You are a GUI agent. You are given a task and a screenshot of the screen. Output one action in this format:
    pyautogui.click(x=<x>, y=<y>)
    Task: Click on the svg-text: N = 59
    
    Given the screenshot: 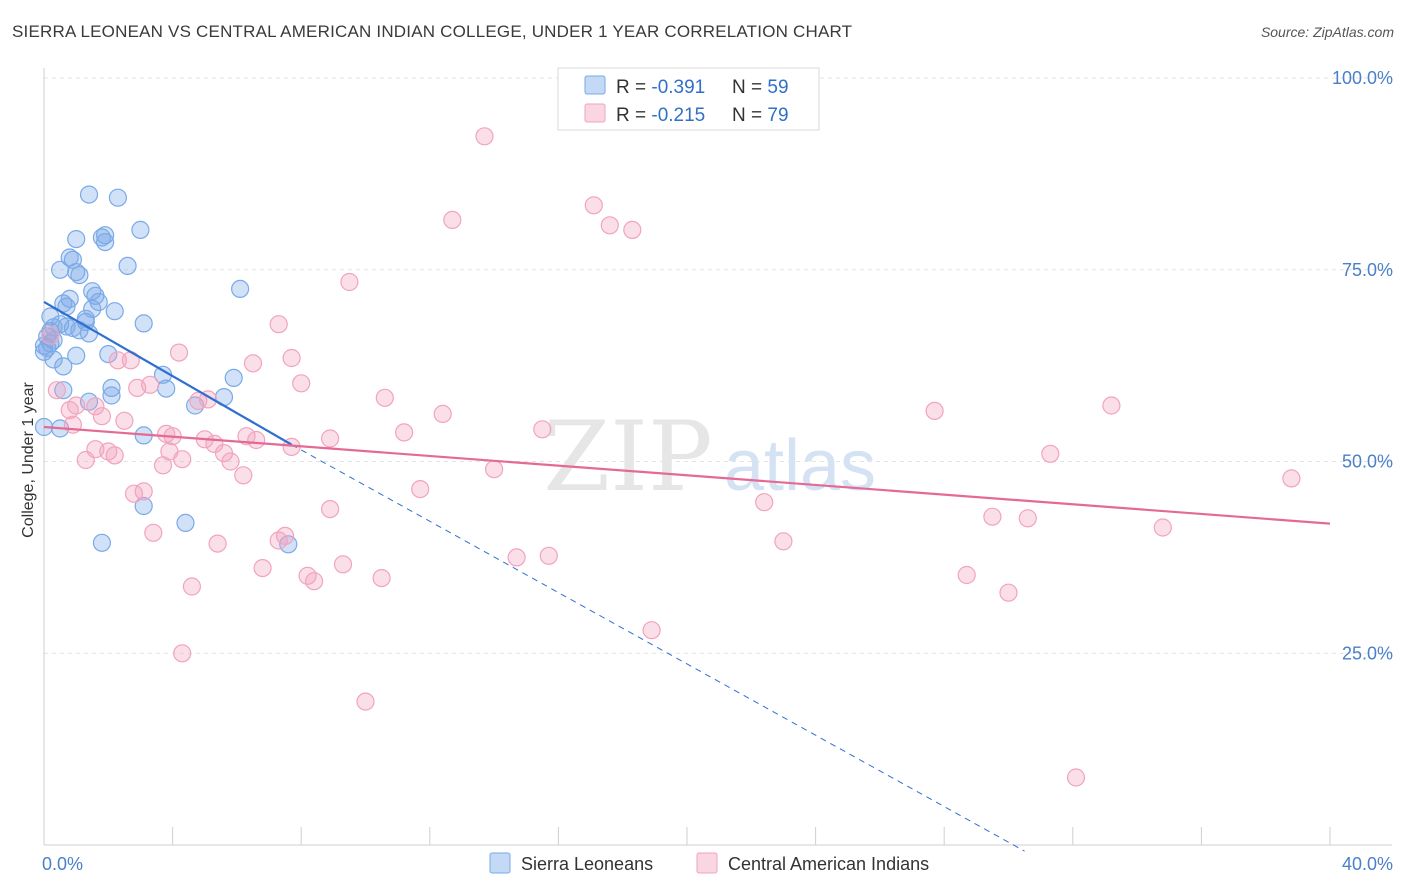 What is the action you would take?
    pyautogui.click(x=760, y=87)
    